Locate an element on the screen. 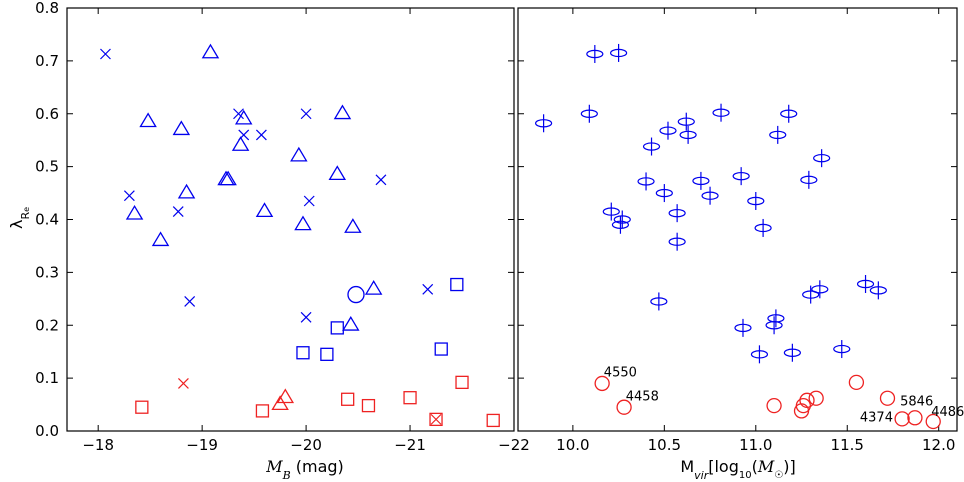 This screenshot has height=482, width=964. x-tick-label: 10.5 is located at coordinates (664, 445).